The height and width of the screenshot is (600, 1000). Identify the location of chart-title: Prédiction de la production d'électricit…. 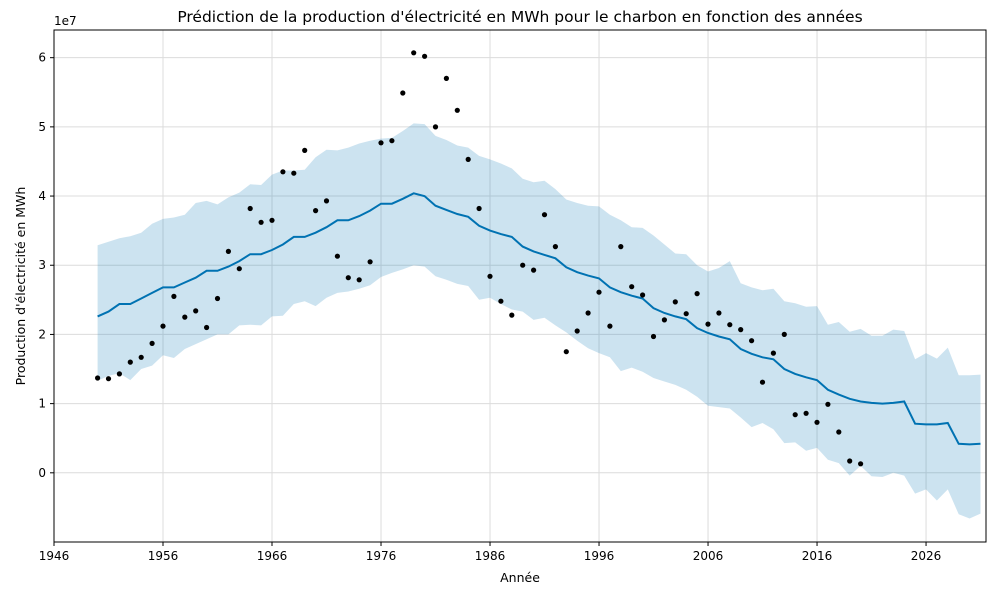
(519, 17).